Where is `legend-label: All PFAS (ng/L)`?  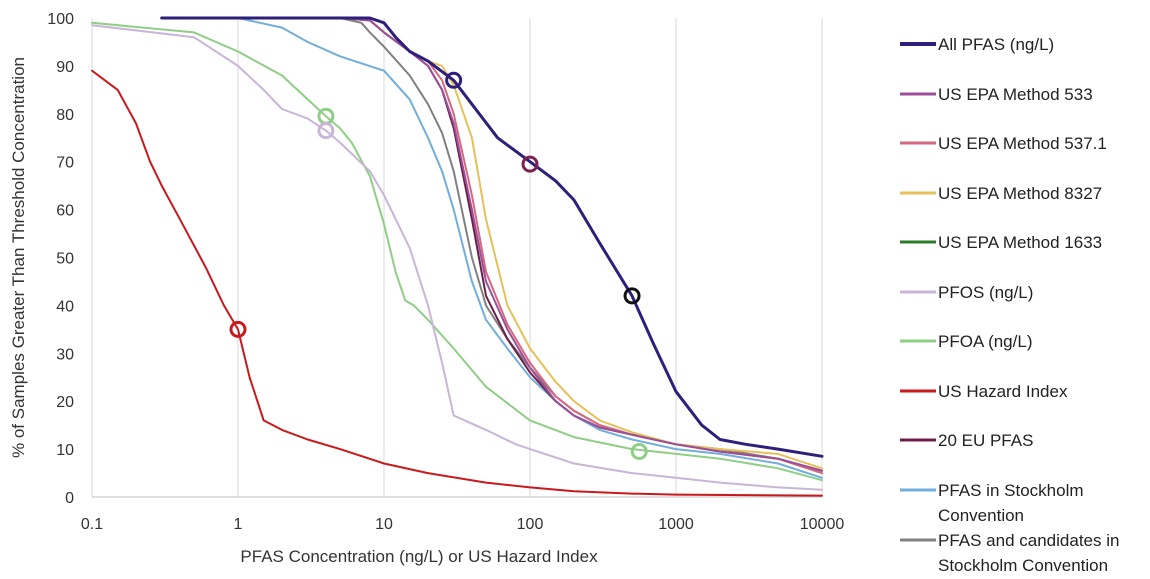
legend-label: All PFAS (ng/L) is located at coordinates (996, 44).